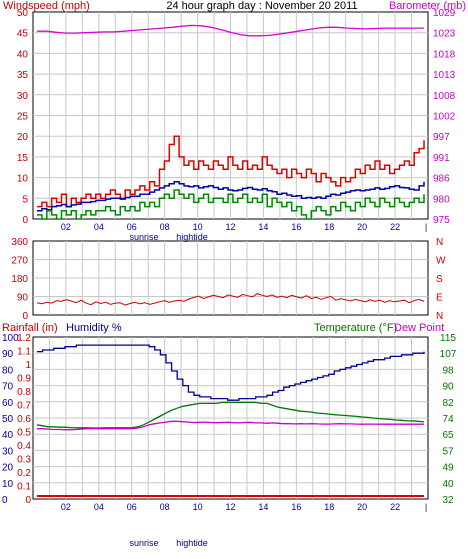 This screenshot has height=559, width=468. What do you see at coordinates (8, 484) in the screenshot?
I see `y-tick-label-humidity: 10` at bounding box center [8, 484].